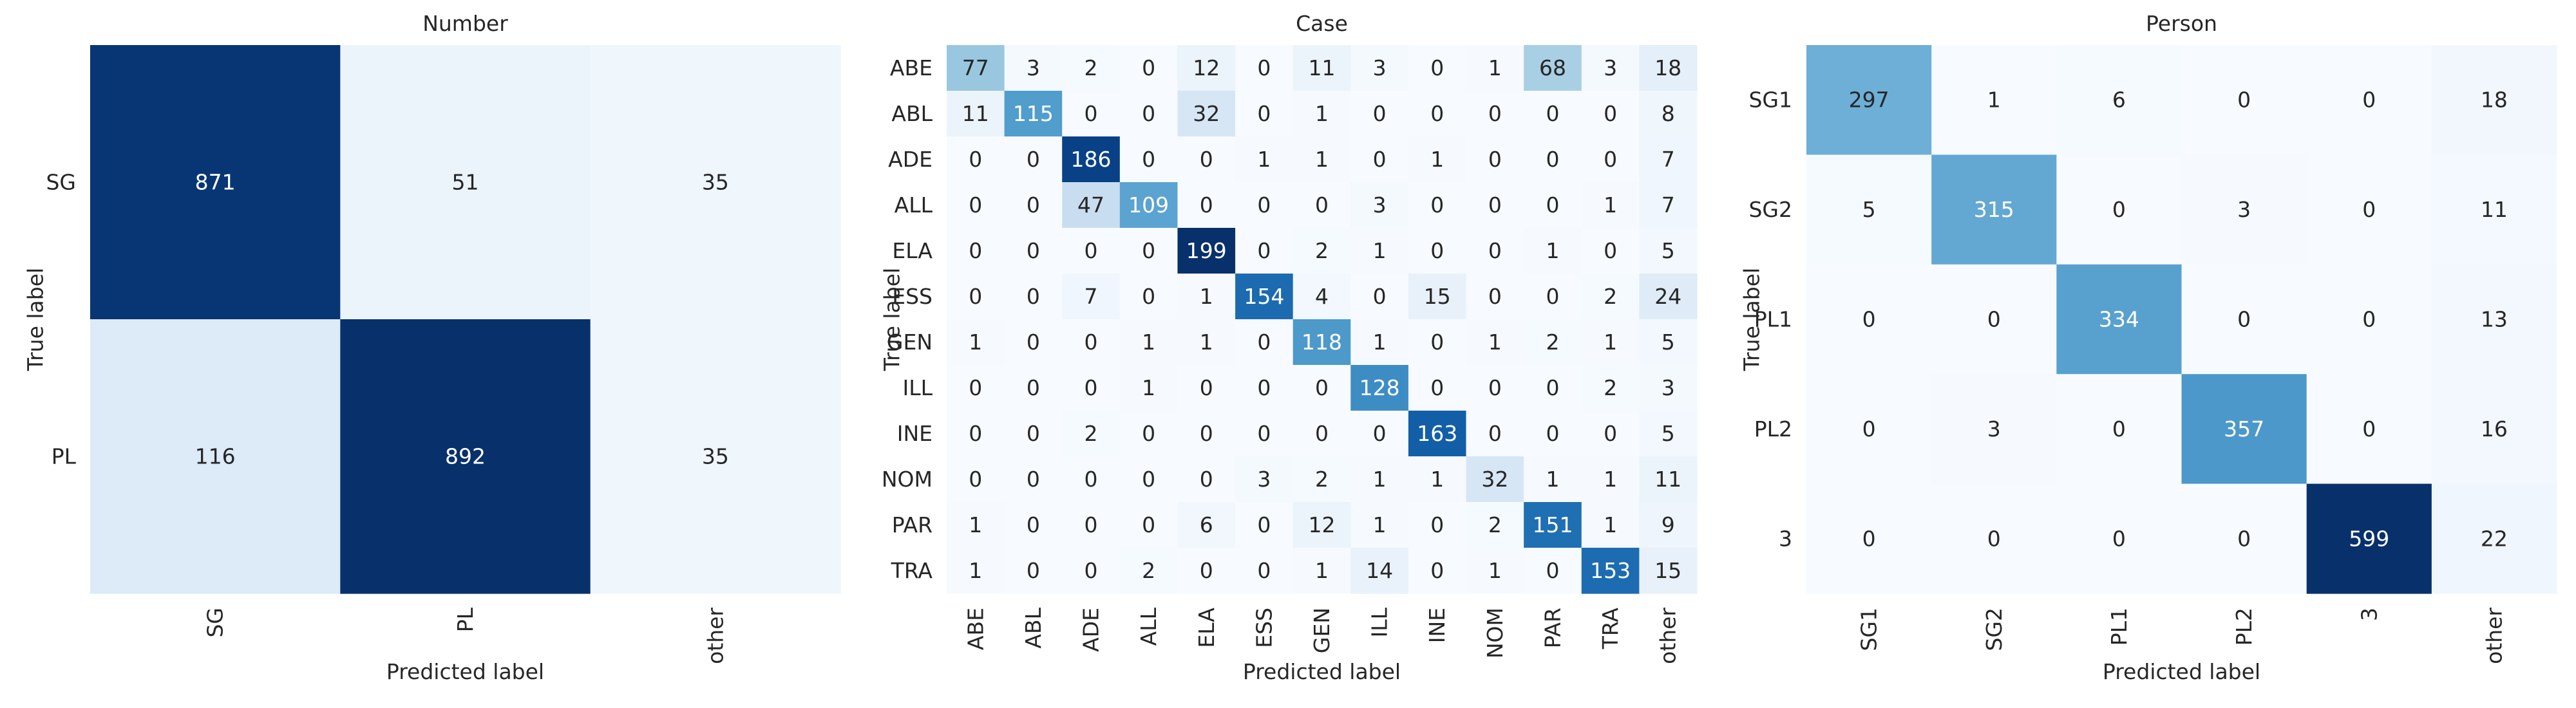  Describe the element at coordinates (1438, 625) in the screenshot. I see `x-tick-label: INE` at that location.